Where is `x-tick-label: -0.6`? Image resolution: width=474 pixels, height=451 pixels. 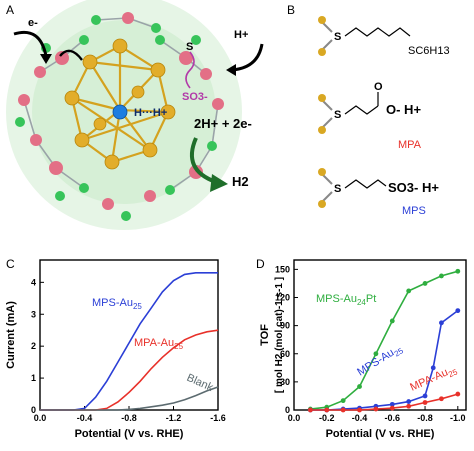
x-tick-label: -0.6 is located at coordinates (393, 418).